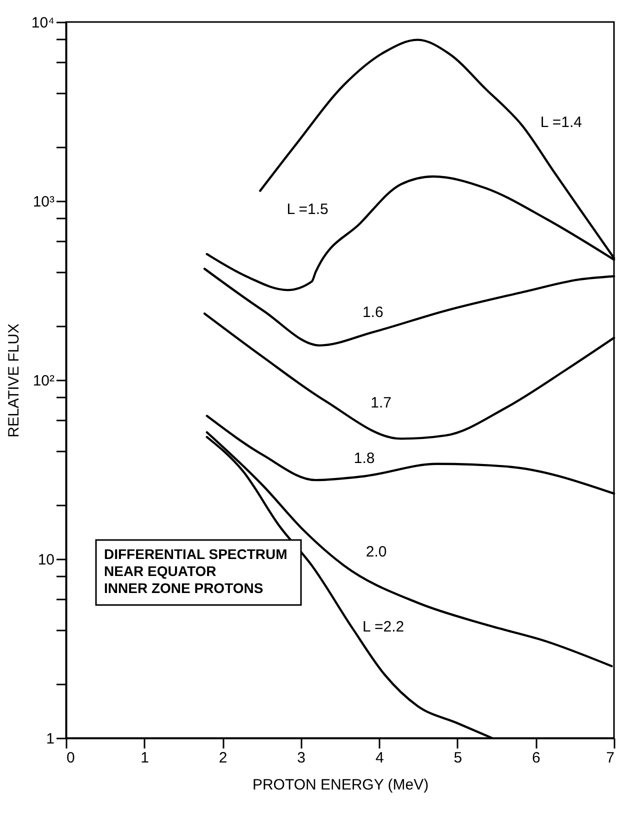 The width and height of the screenshot is (622, 814). What do you see at coordinates (196, 571) in the screenshot?
I see `annotation: DIFFERENTIAL SPECTRUM NEAR EQUATOR INNER ZONE PROTONS` at bounding box center [196, 571].